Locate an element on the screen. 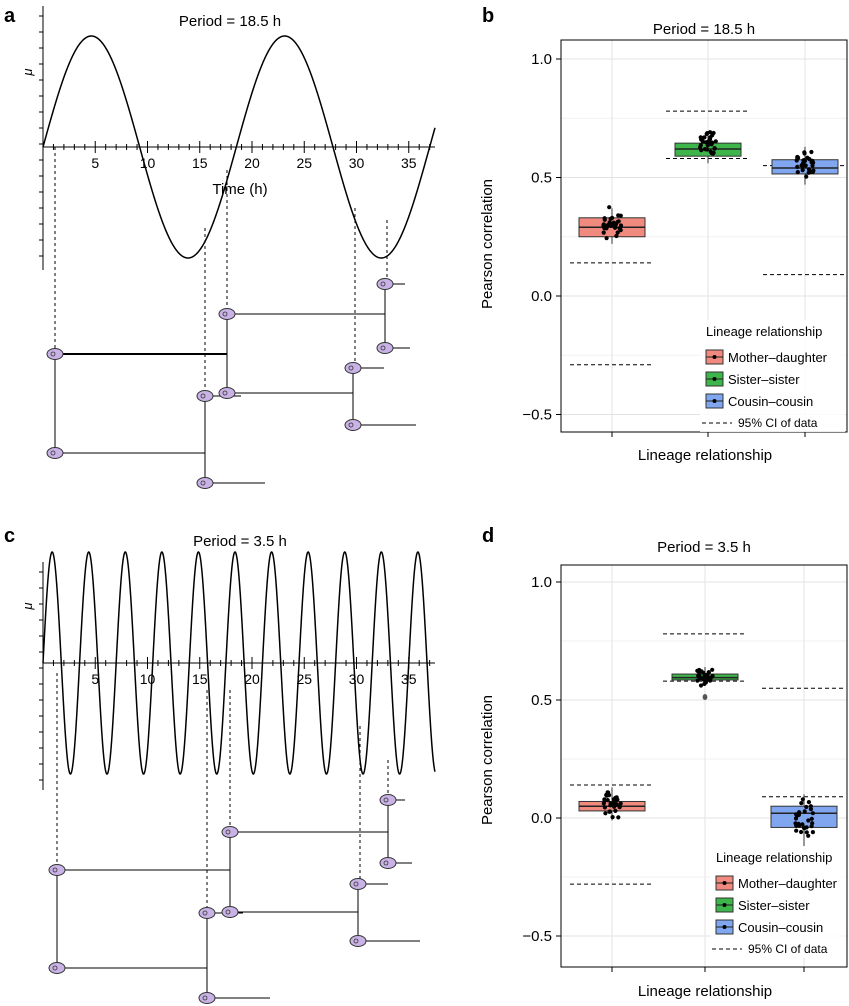 This screenshot has width=849, height=1006. panel-b-ylabel: Pearson correlation is located at coordinates (487, 244).